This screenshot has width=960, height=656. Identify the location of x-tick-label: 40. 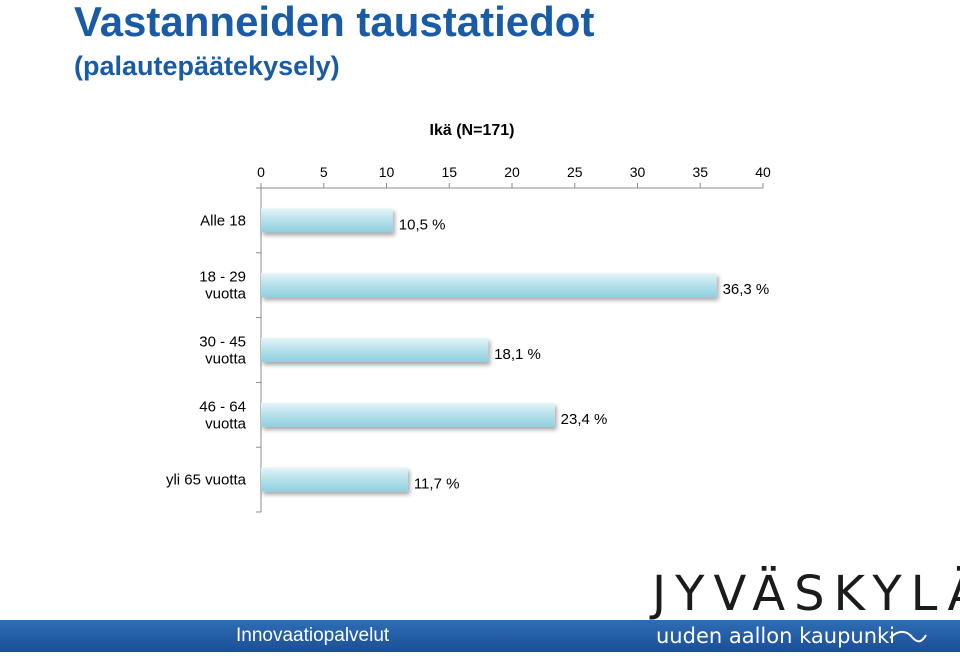
(763, 172).